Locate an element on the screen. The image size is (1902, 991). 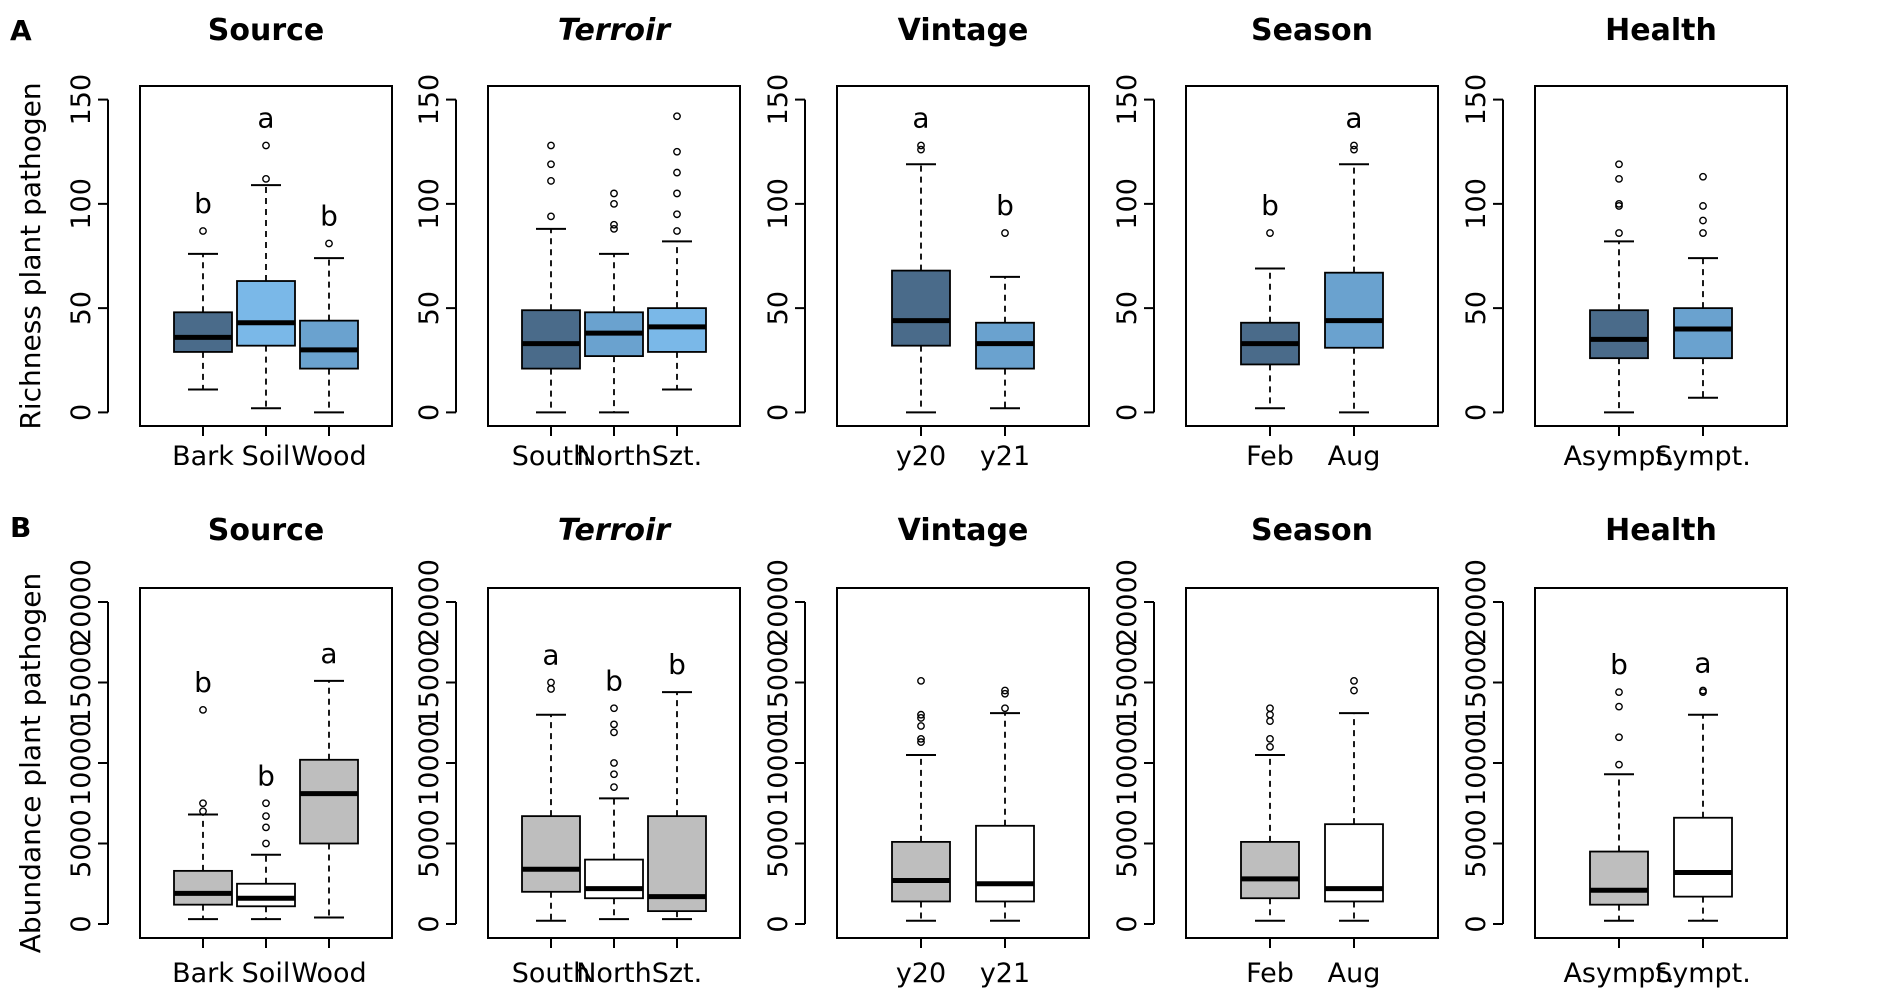
y-tick-label: 5000 is located at coordinates (429, 843).